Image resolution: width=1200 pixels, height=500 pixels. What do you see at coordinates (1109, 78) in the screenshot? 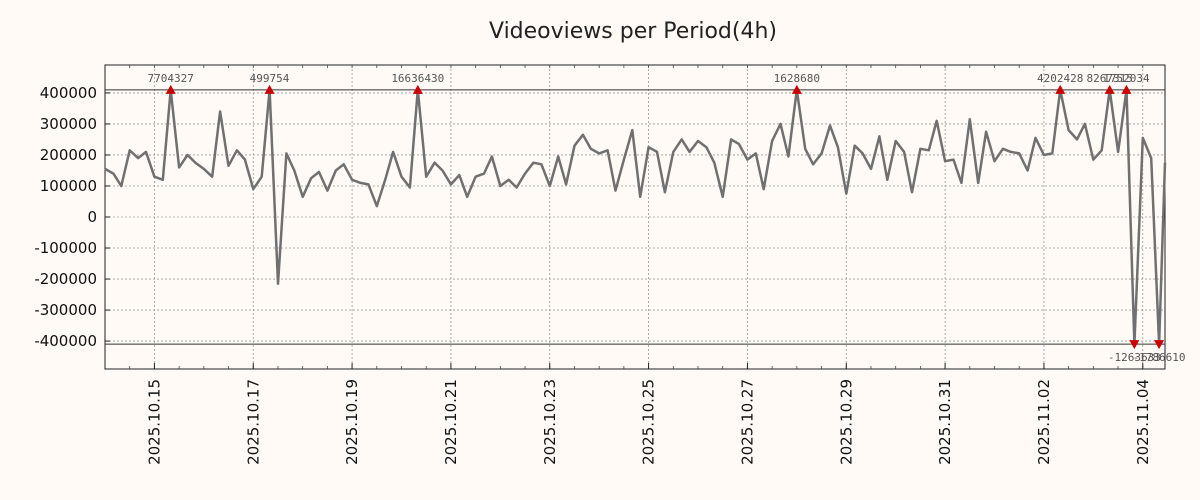
I see `peak-label: 8267315` at bounding box center [1109, 78].